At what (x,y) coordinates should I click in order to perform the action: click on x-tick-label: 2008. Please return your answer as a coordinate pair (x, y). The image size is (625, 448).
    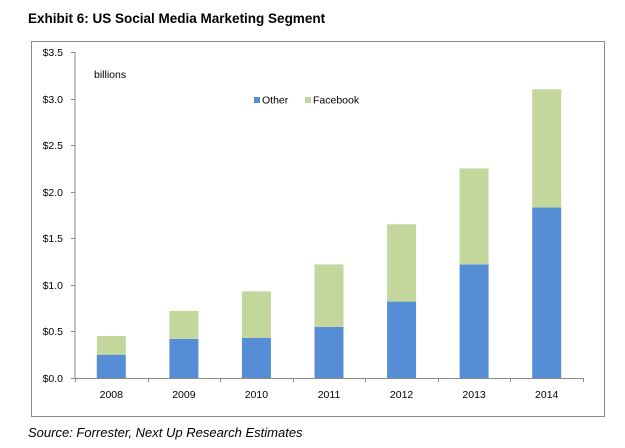
    Looking at the image, I should click on (112, 395).